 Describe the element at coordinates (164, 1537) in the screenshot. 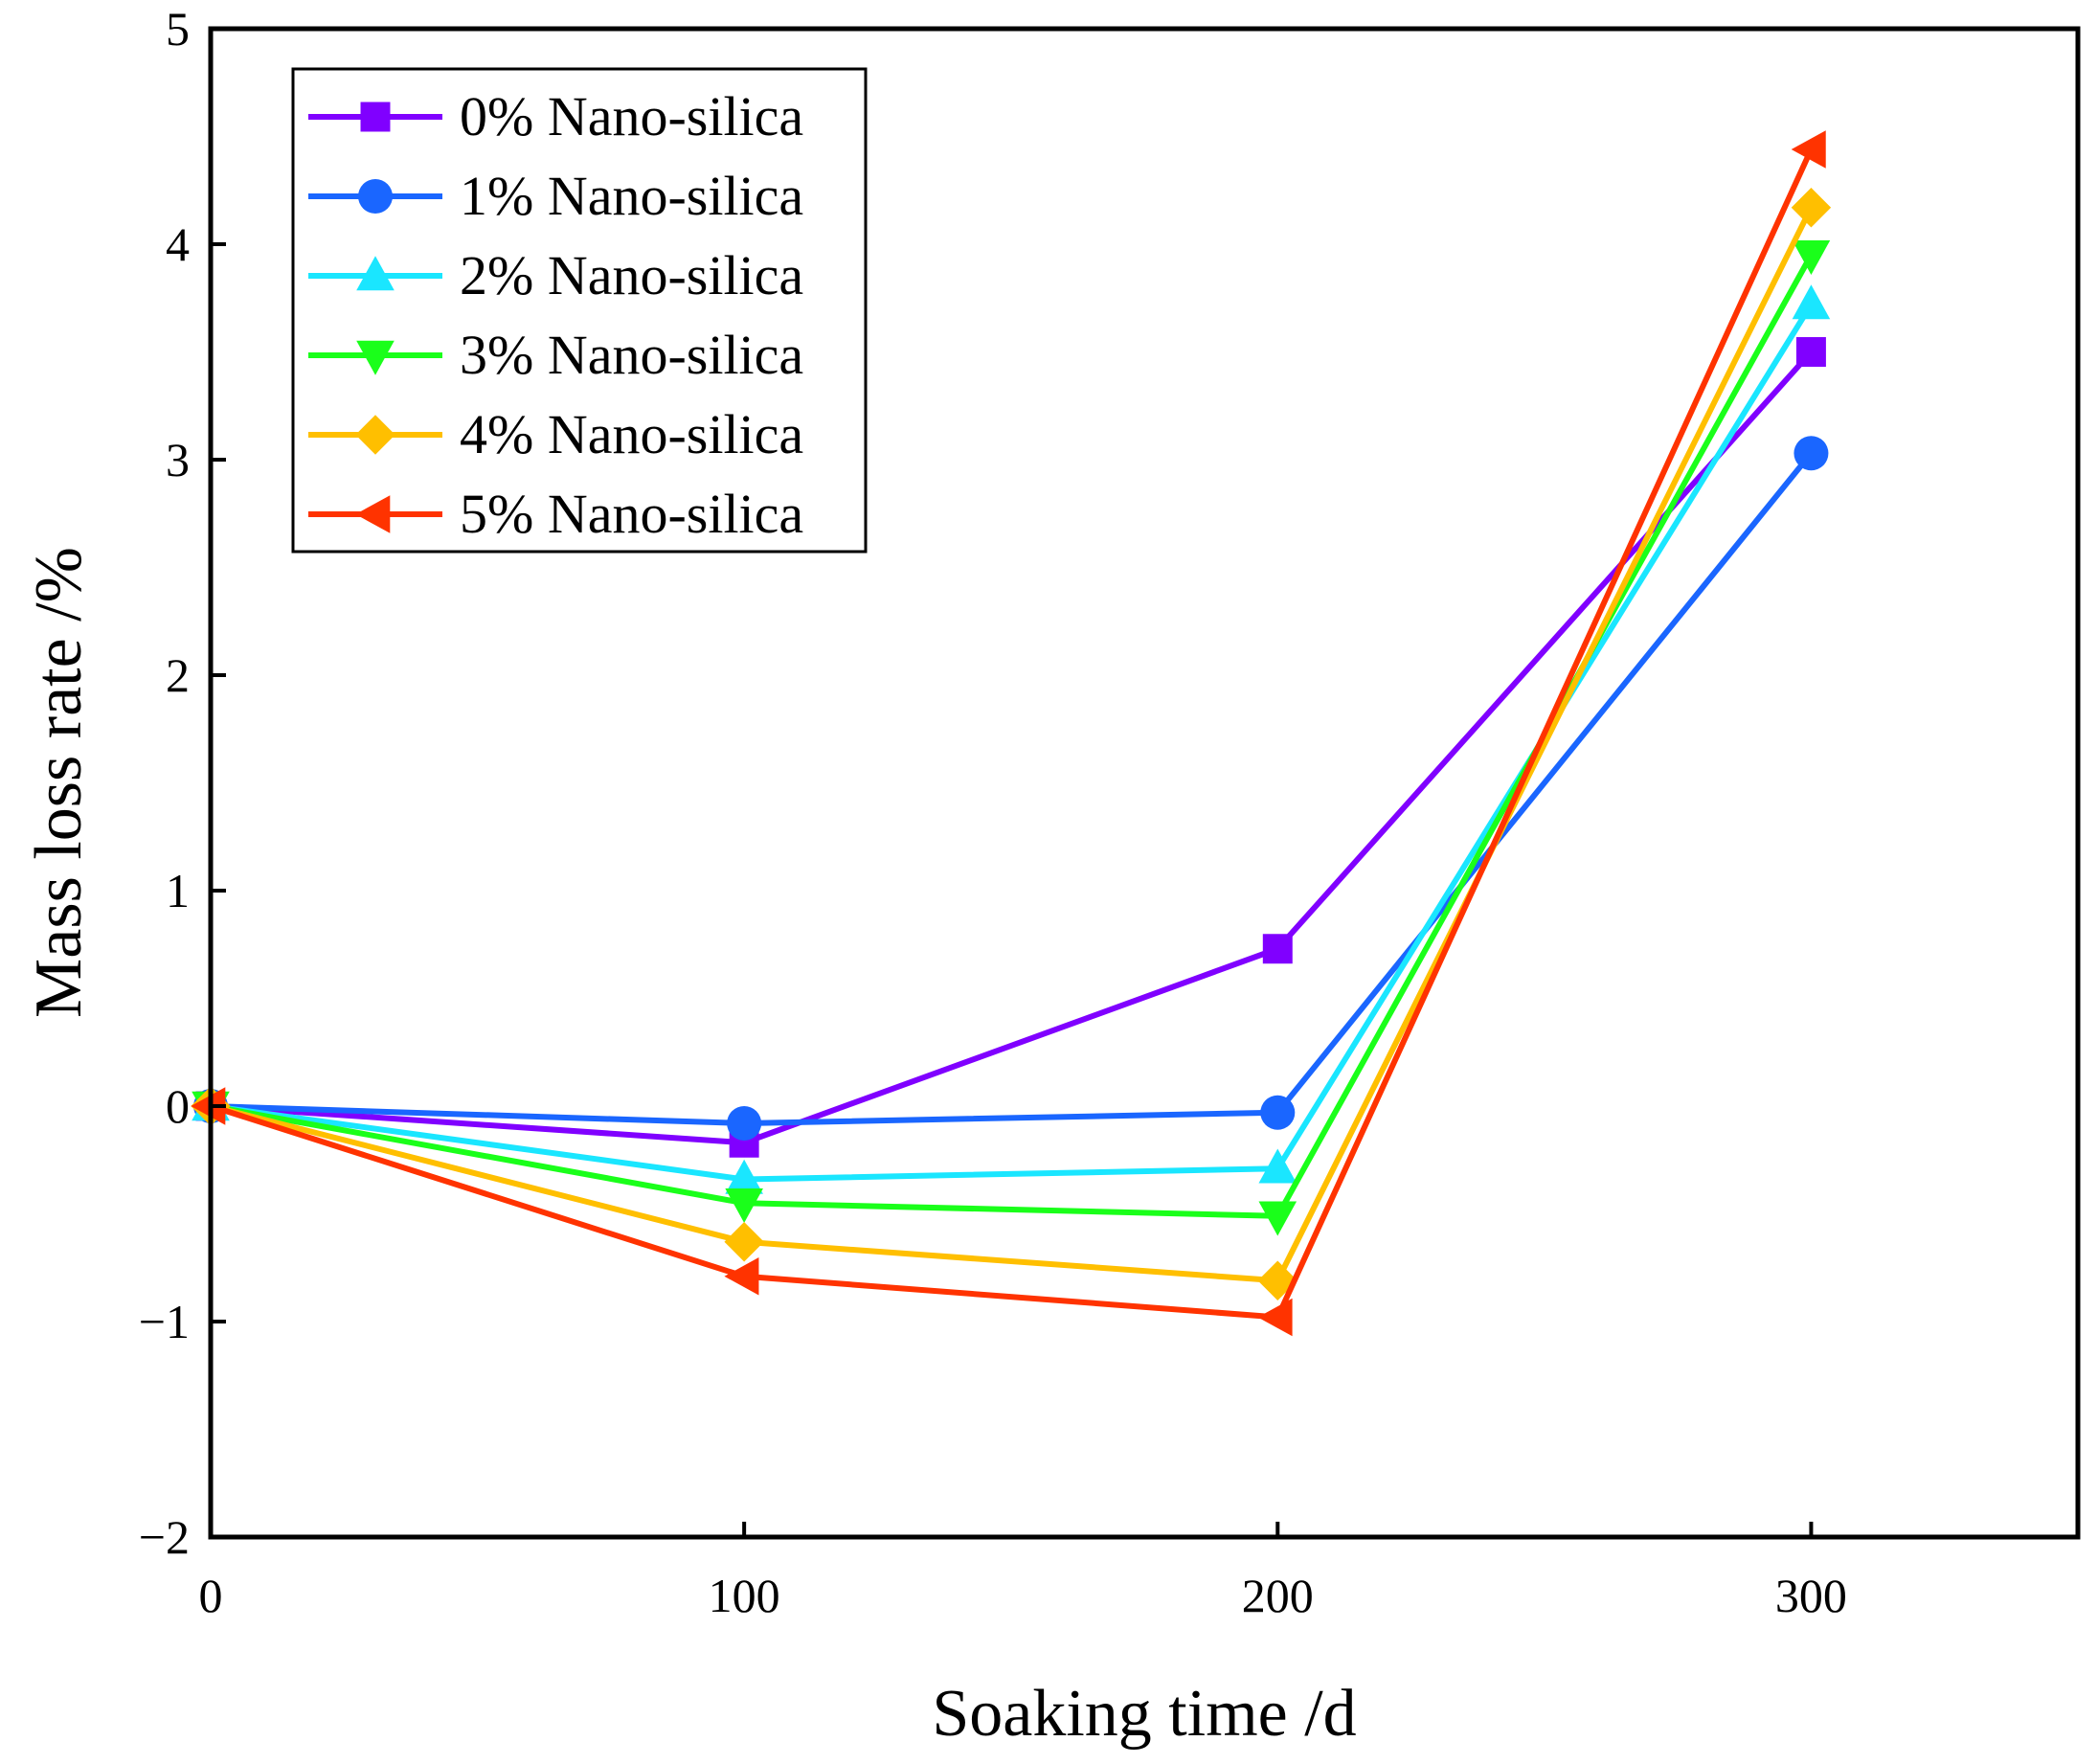

I see `y-tick-label: −2` at that location.